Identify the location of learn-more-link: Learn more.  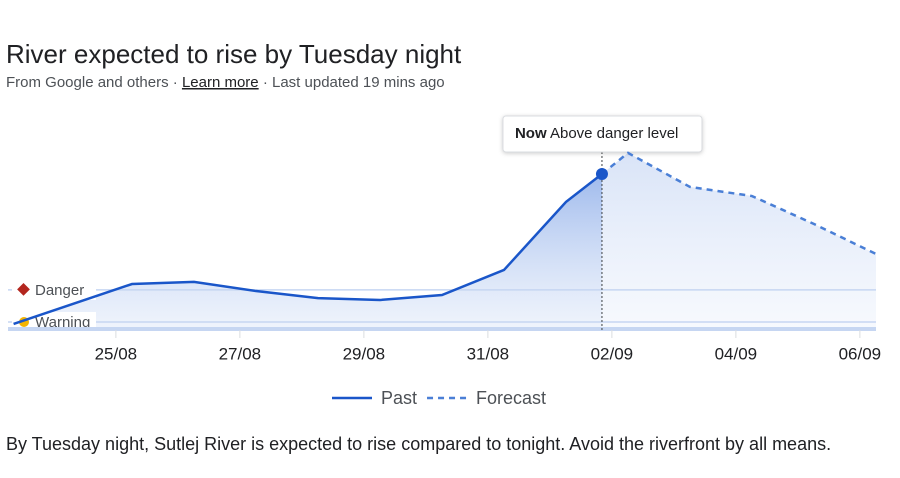
(220, 82).